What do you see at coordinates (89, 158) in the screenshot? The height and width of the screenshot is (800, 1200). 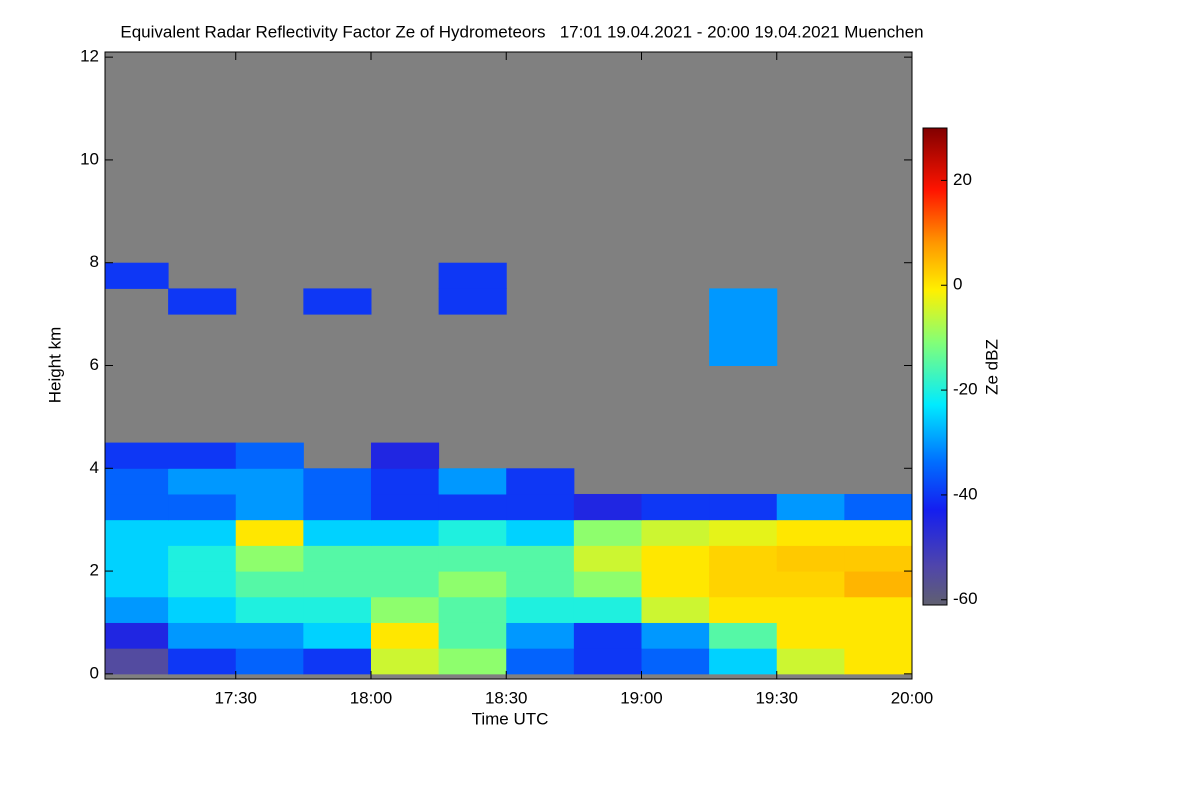 I see `y-tick-label: 10` at bounding box center [89, 158].